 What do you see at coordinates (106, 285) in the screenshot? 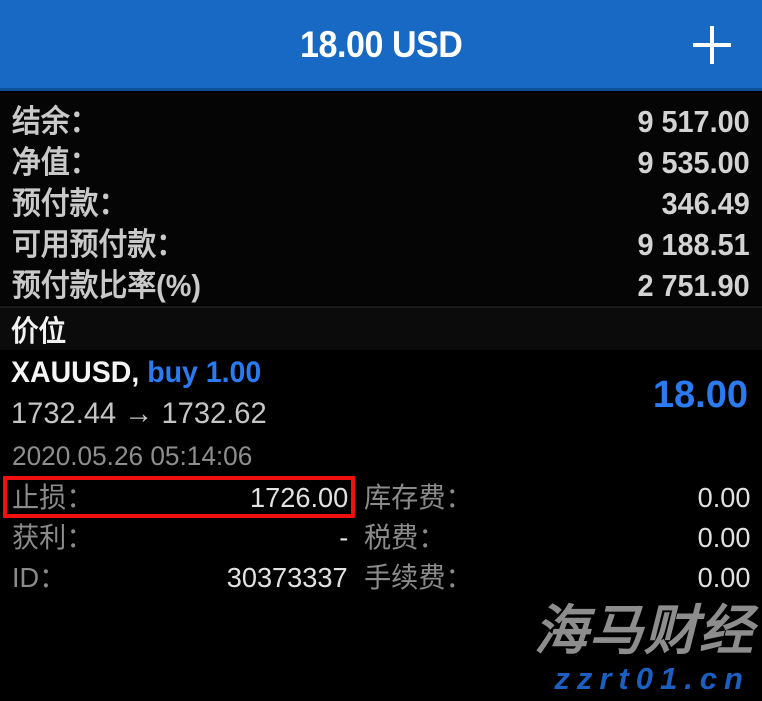
I see `summary-label: 预付款比率(%)` at bounding box center [106, 285].